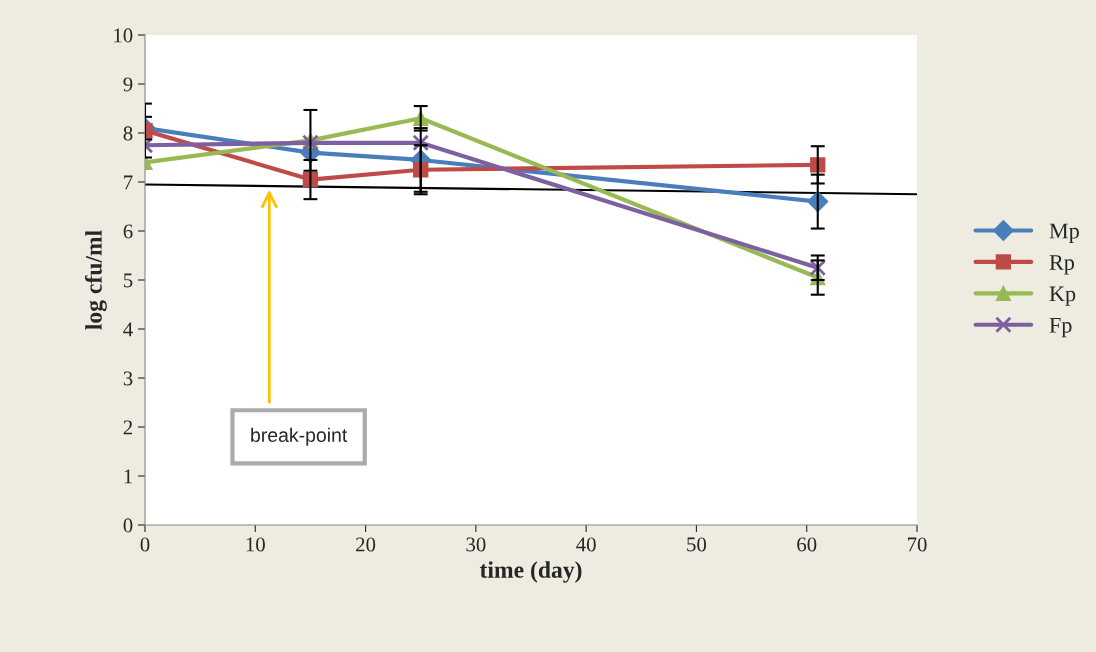 The width and height of the screenshot is (1096, 652). What do you see at coordinates (128, 378) in the screenshot?
I see `y-tick-label: 3` at bounding box center [128, 378].